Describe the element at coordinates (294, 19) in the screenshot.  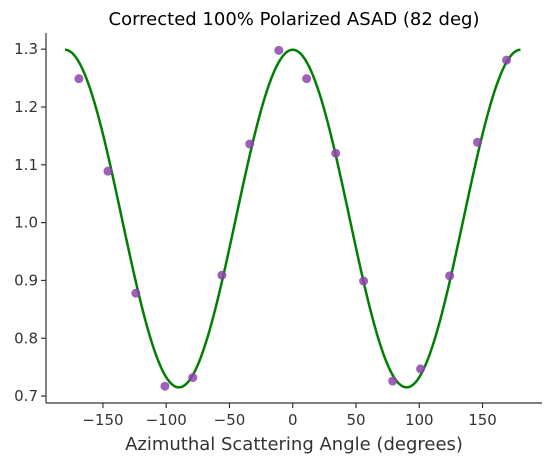
I see `chart-title: Corrected 100% Polarized ASAD (82 deg)` at that location.